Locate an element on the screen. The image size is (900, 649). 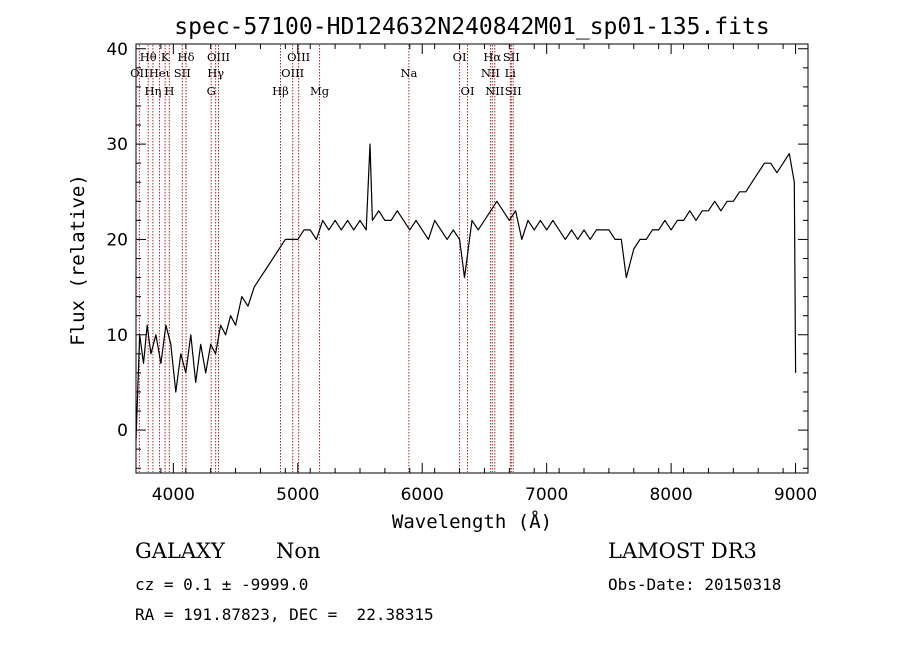
y-tick-label: 10 is located at coordinates (117, 336).